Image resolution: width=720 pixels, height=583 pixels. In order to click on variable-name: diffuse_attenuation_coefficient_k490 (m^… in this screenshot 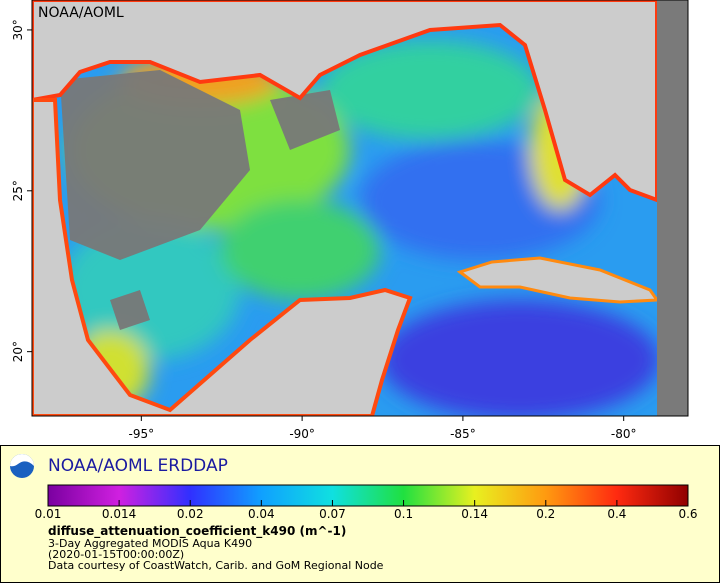, I will do `click(197, 531)`.